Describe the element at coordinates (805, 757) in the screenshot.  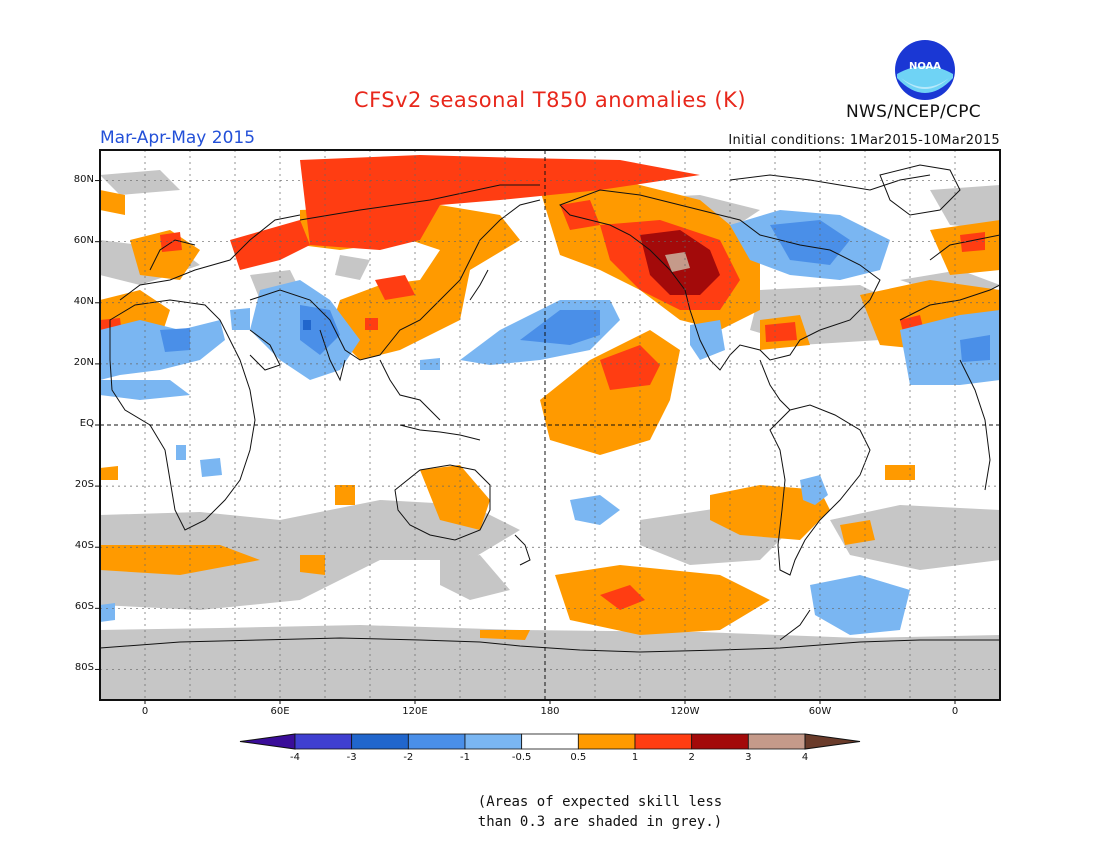
I see `colorbar-tick-label: 4` at that location.